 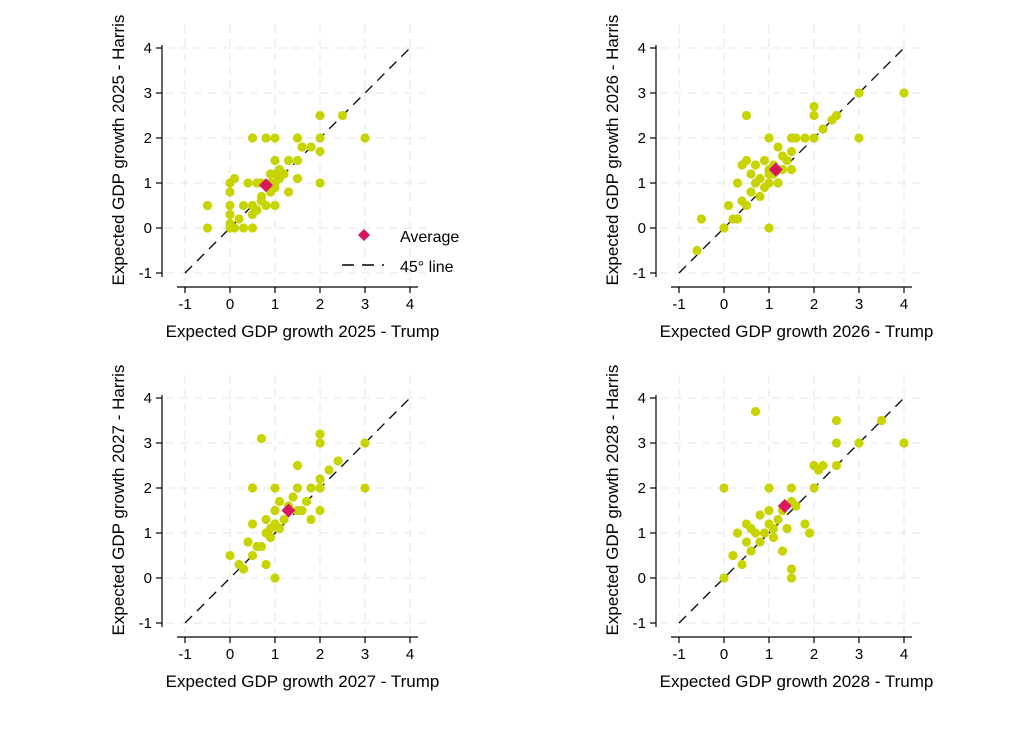 I want to click on y-tick-label: 4, so click(x=642, y=398).